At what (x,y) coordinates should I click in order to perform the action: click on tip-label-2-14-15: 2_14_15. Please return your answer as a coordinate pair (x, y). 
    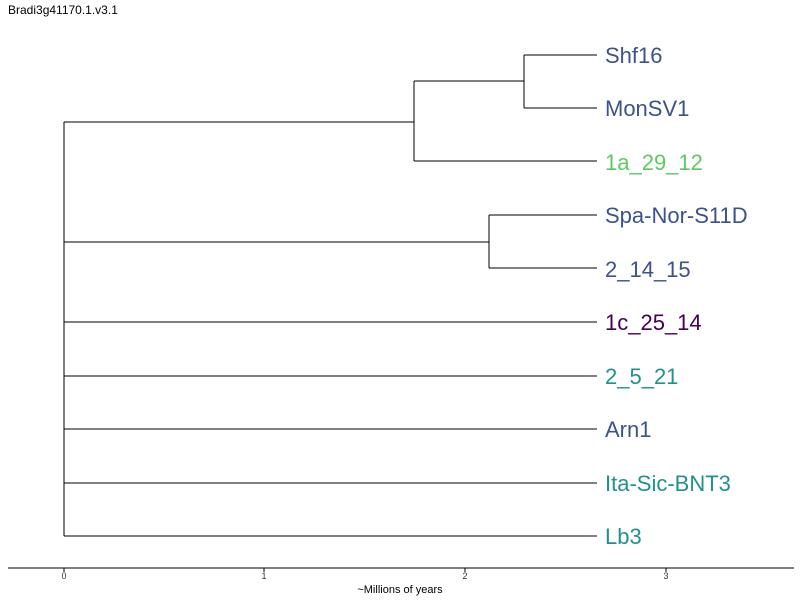
    Looking at the image, I should click on (648, 269).